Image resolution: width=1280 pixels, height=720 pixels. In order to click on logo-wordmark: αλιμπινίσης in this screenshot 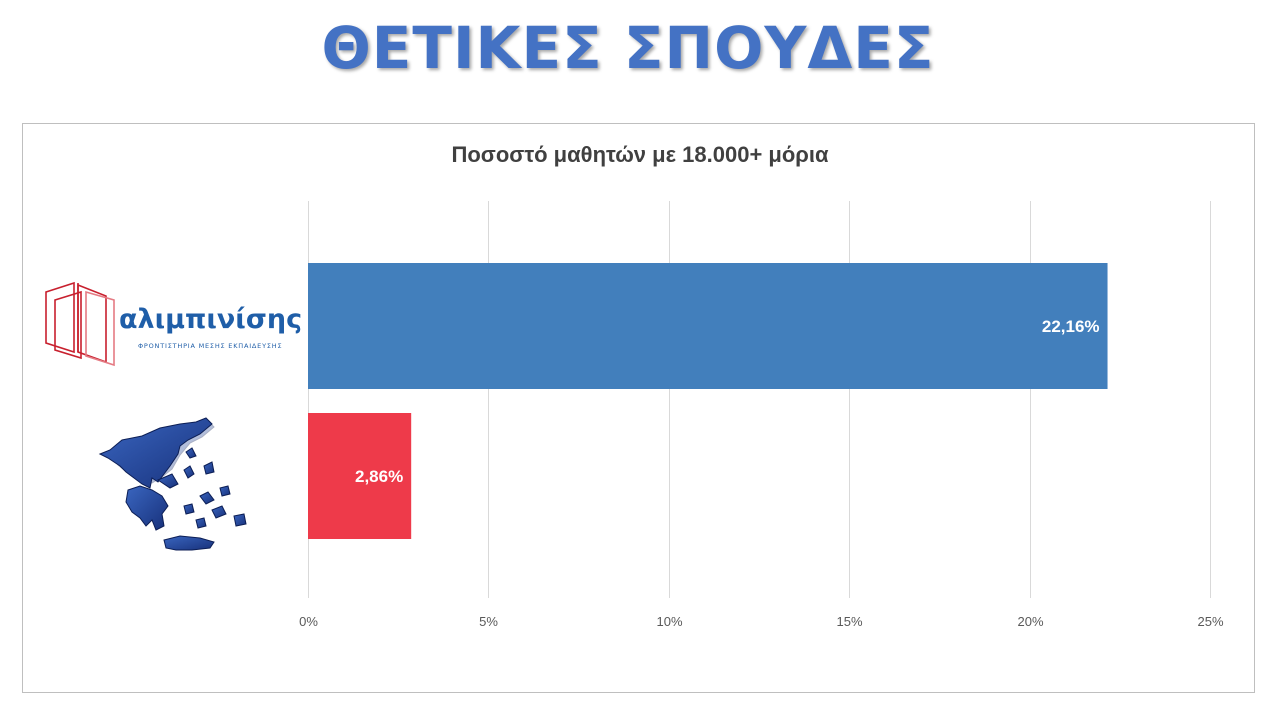, I will do `click(210, 319)`.